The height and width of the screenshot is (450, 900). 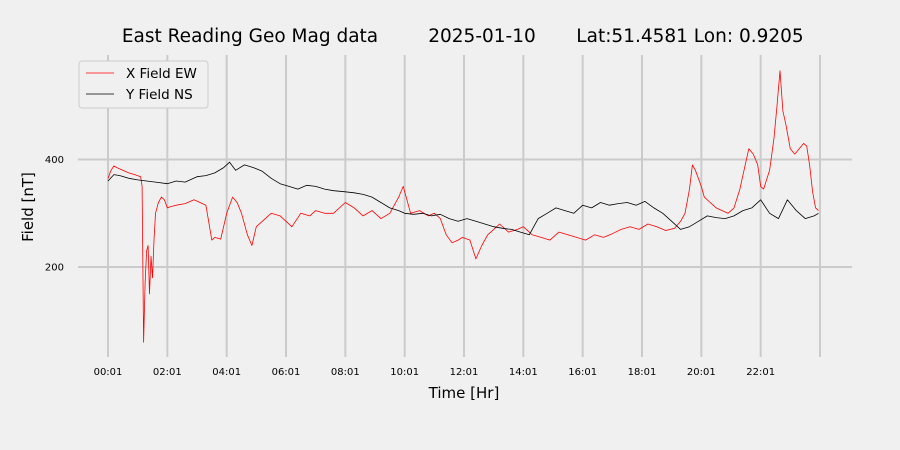 I want to click on chart-title-date: 2025-01-10, so click(x=482, y=36).